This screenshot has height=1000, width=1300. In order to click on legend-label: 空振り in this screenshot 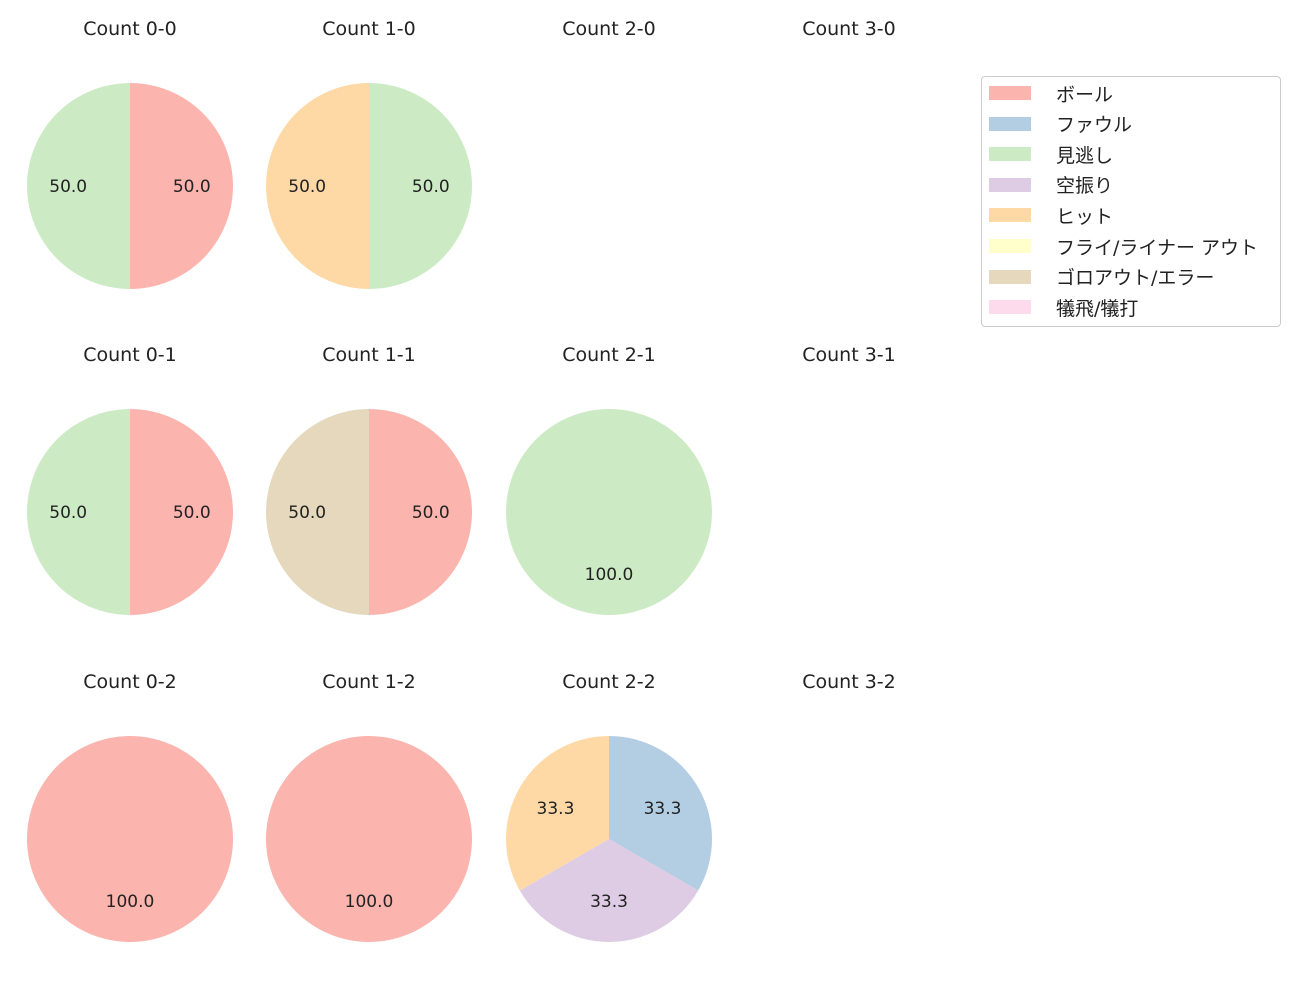, I will do `click(1085, 186)`.